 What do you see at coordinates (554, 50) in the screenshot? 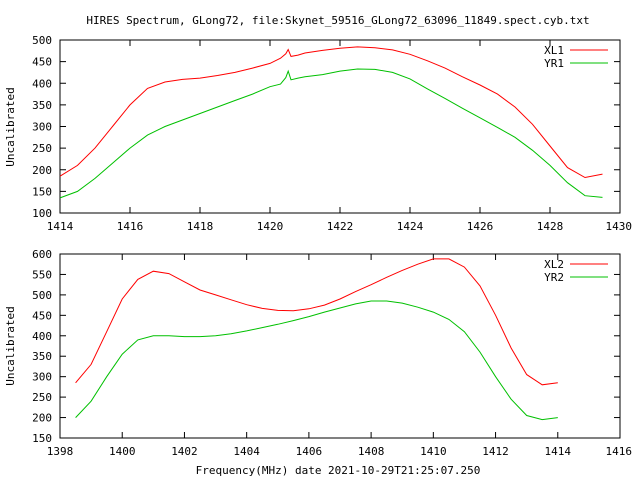
I see `top-legend-label-xl1: XL1` at bounding box center [554, 50].